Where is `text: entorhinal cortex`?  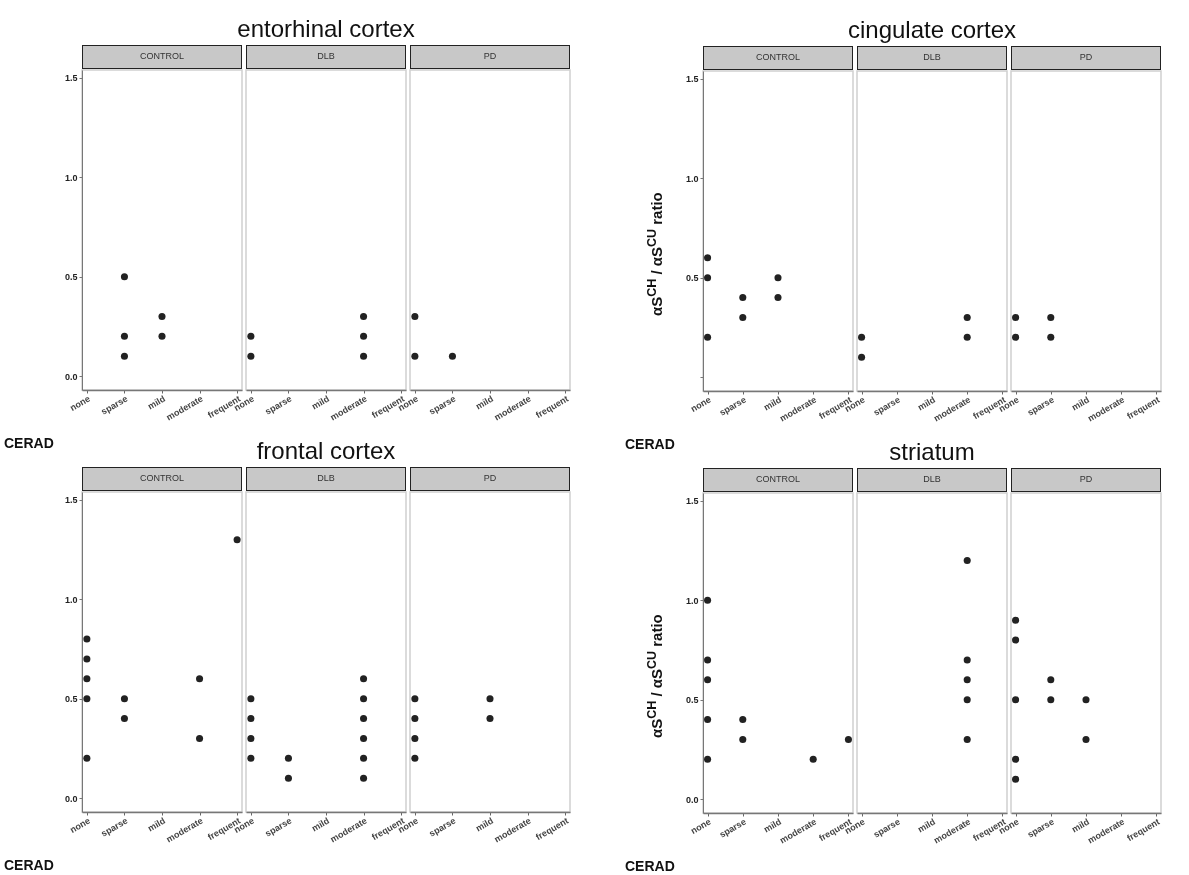
text: entorhinal cortex is located at coordinates (326, 29).